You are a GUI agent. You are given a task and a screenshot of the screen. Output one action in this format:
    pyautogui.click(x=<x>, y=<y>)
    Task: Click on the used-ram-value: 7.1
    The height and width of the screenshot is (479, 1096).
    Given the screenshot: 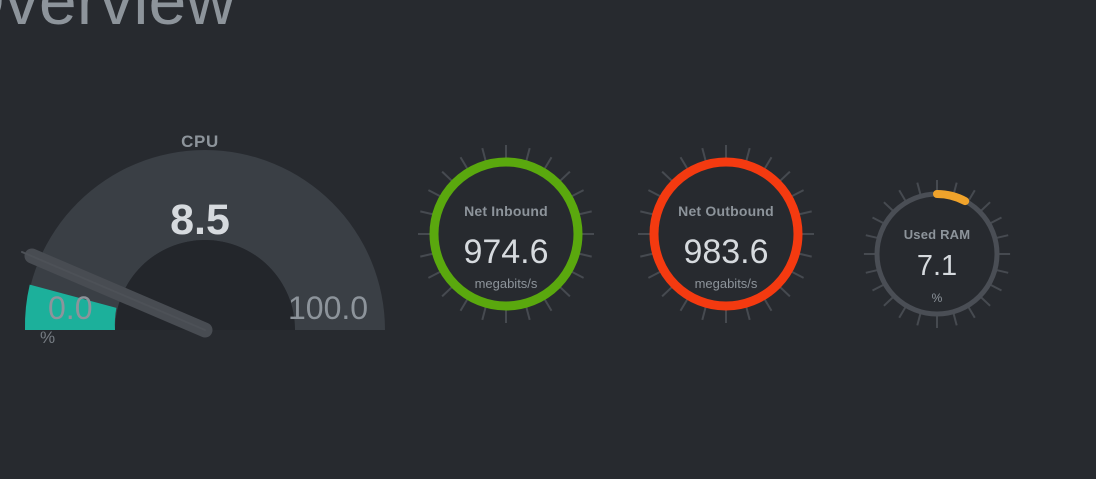 What is the action you would take?
    pyautogui.click(x=937, y=266)
    